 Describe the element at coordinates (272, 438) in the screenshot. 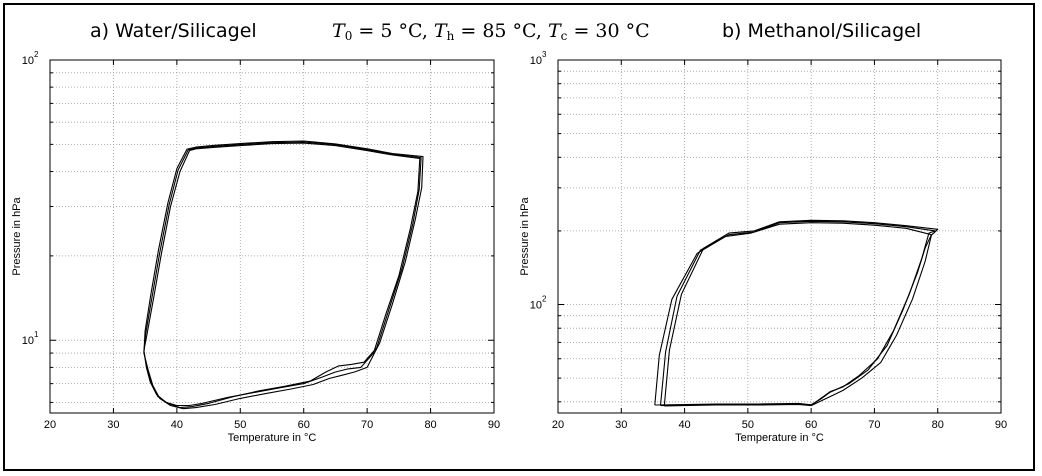

I see `chart-a-x-axis-label: Temperature in °C` at that location.